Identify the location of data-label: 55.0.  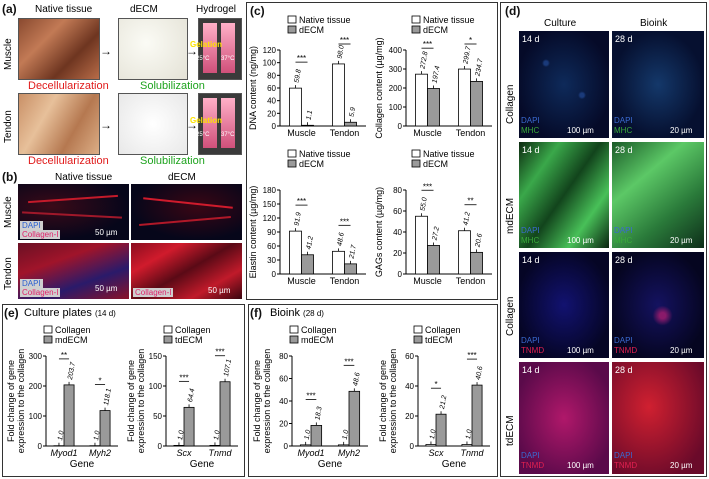
(424, 204).